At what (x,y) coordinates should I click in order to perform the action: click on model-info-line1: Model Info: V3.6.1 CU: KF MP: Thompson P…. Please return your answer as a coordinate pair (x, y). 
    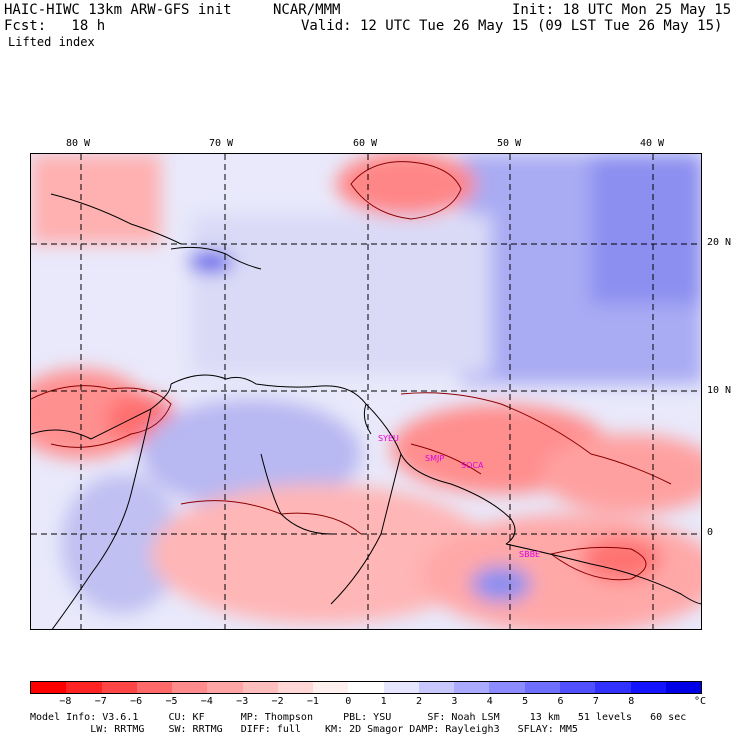
    Looking at the image, I should click on (358, 717).